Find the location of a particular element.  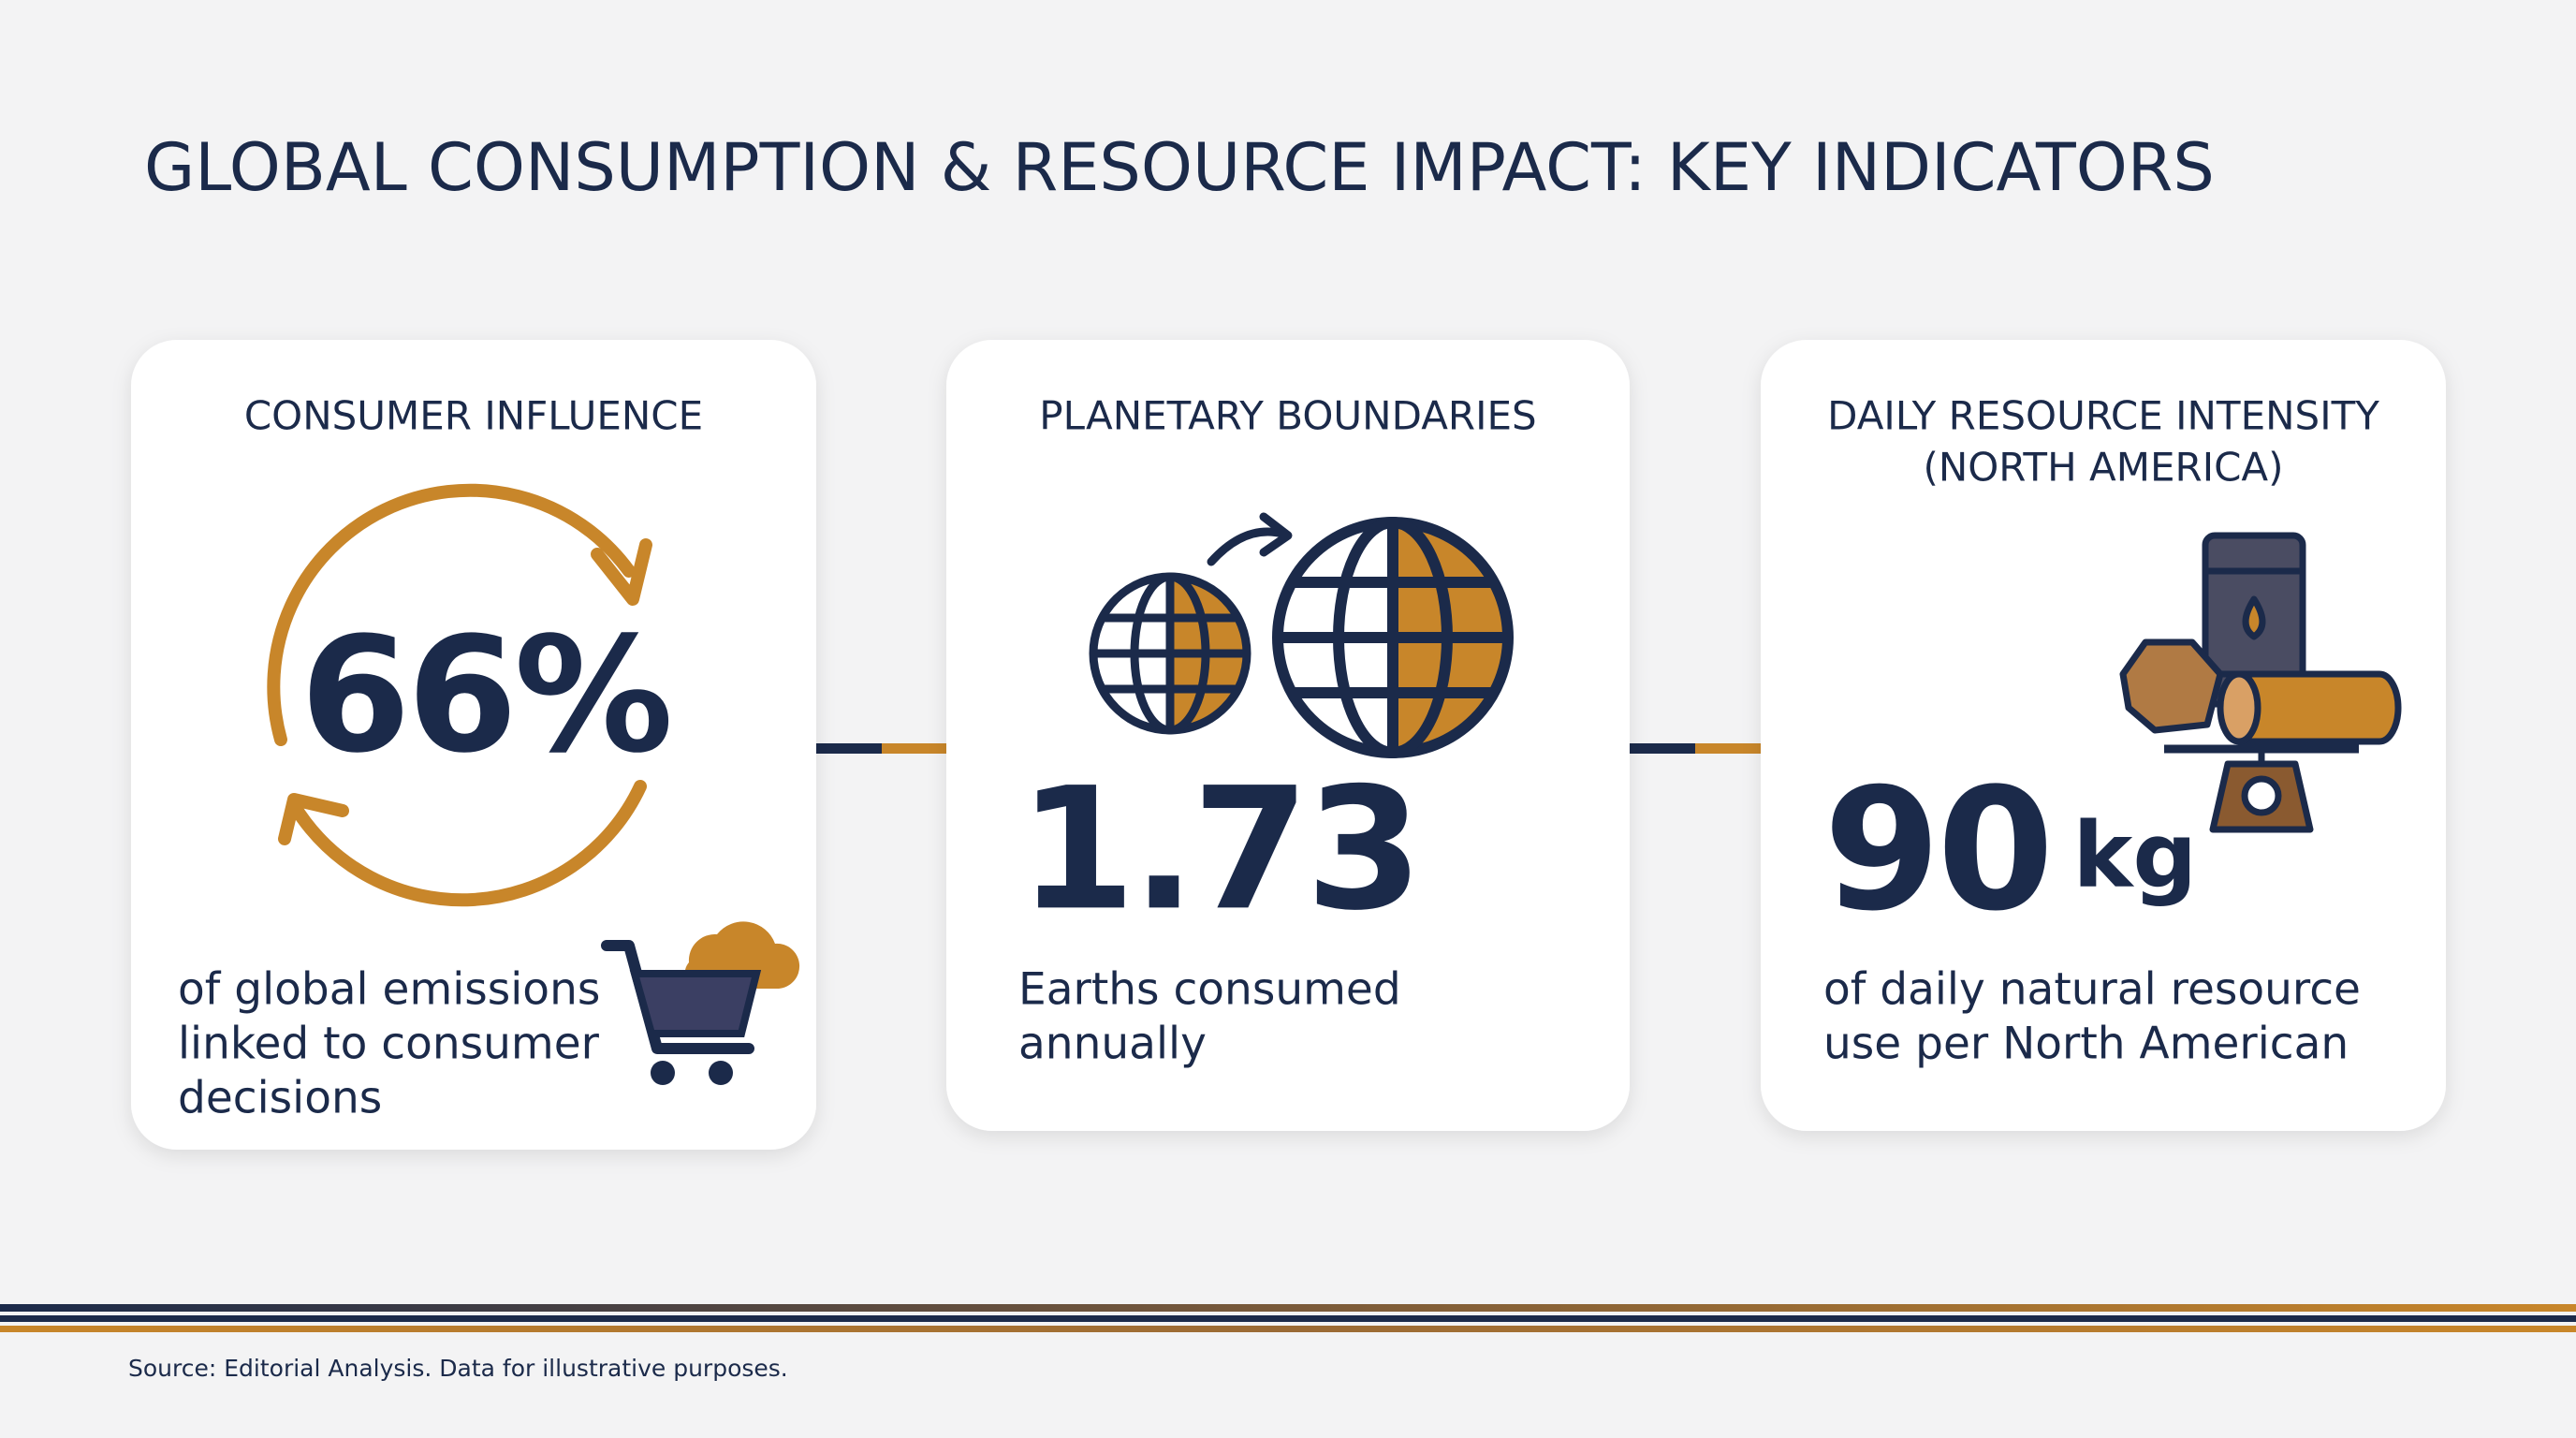

card-heading: DAILY RESOURCE INTENSITY is located at coordinates (2103, 416).